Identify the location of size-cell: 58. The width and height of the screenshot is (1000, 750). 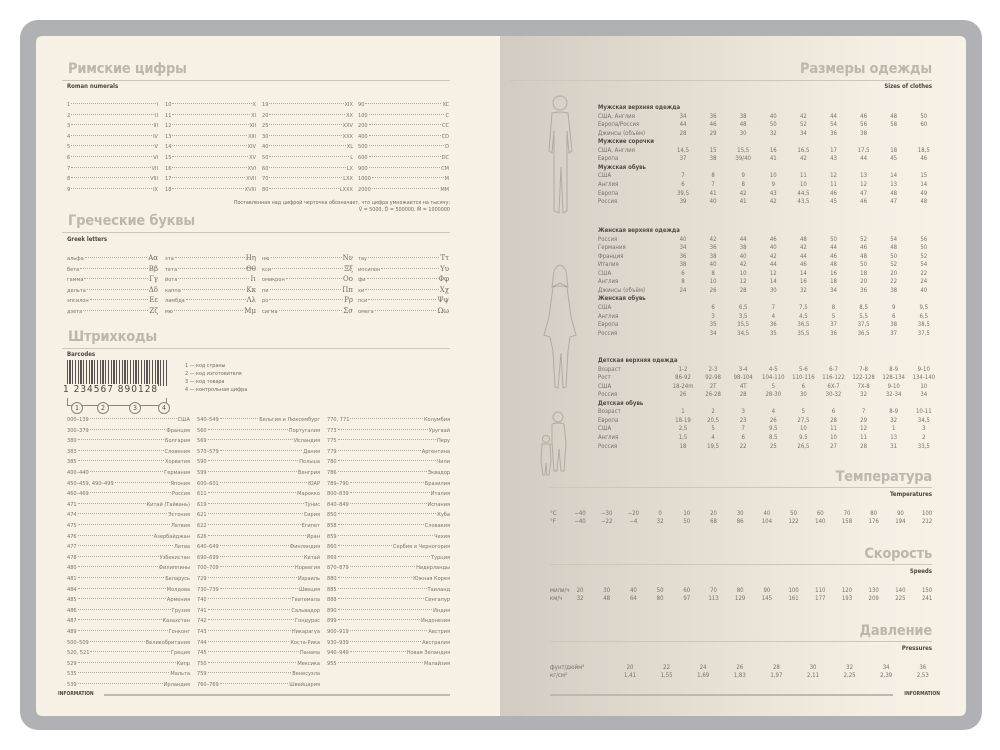
(894, 125).